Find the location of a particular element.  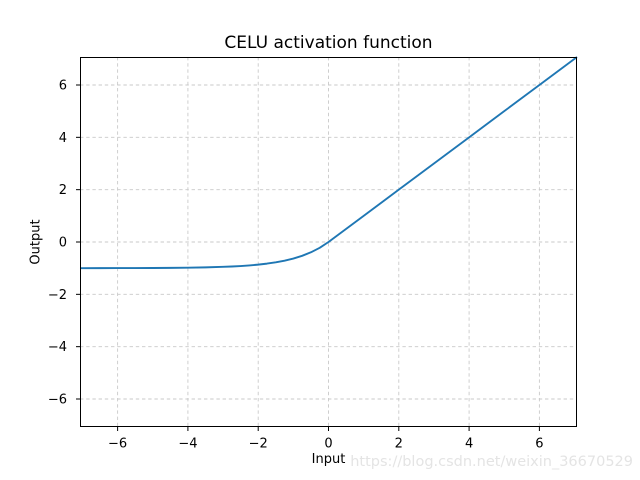

watermark: https://blog.csdn.net/weixin_36670529 is located at coordinates (491, 462).